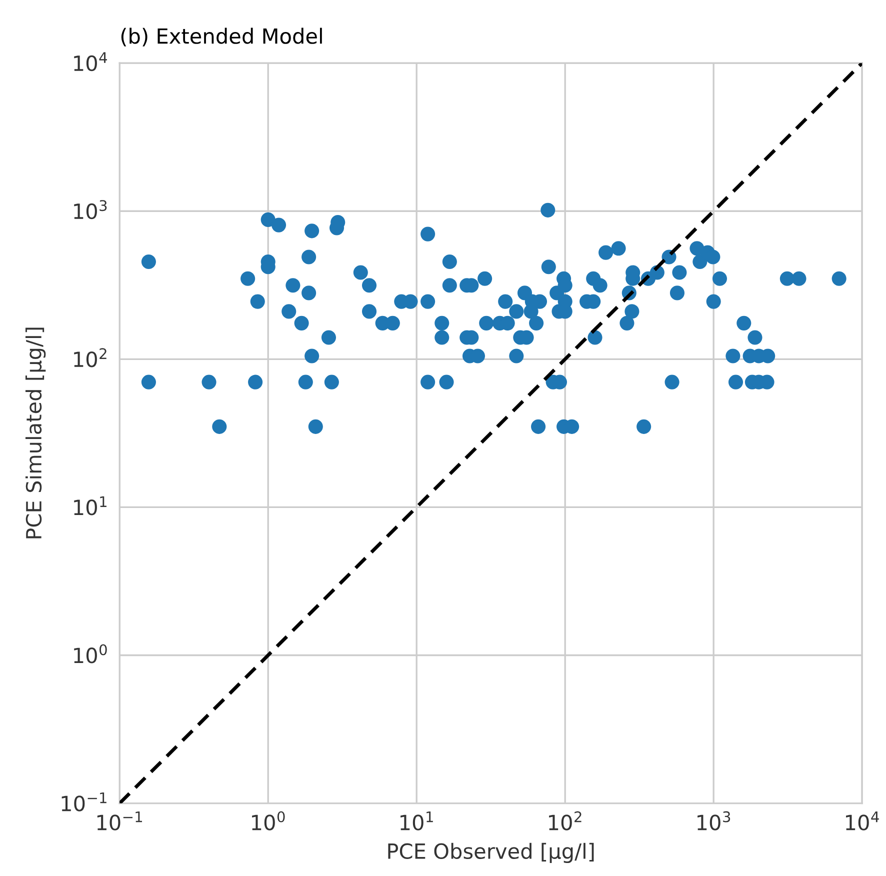  I want to click on x-tick-label: 10$^{1}$, so click(416, 820).